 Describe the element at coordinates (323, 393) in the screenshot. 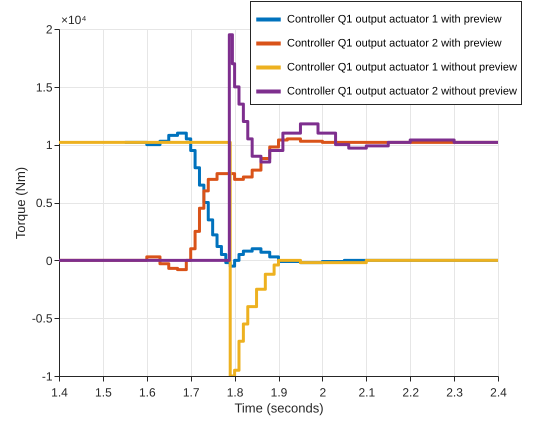

I see `x-tick-label: 2` at that location.